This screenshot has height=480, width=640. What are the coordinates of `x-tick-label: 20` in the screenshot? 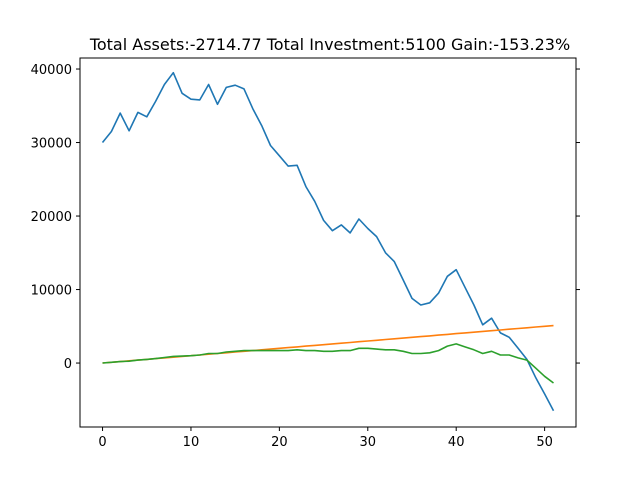 It's located at (279, 442).